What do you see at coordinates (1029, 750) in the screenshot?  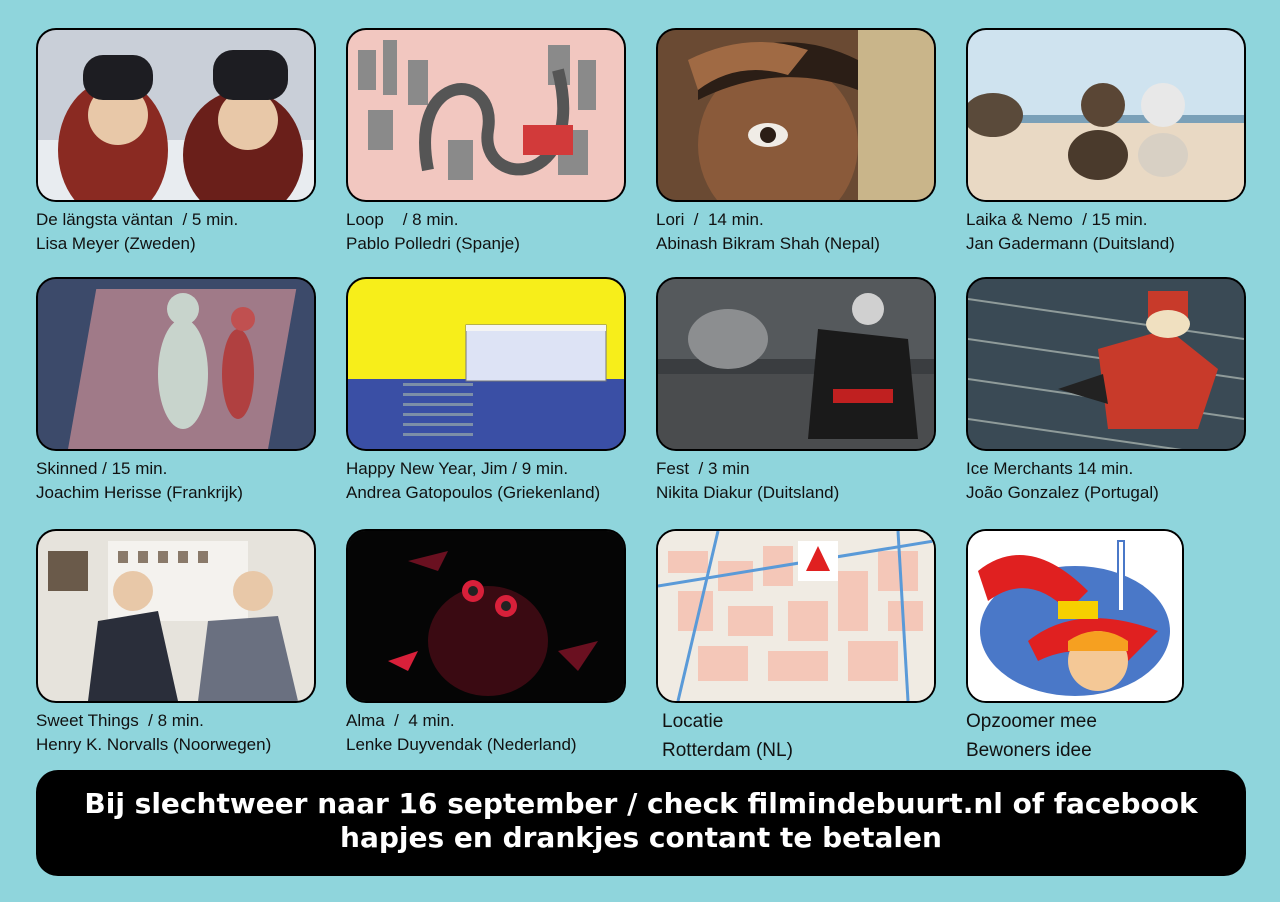 I see `opzoomer-sub: Bewoners idee` at bounding box center [1029, 750].